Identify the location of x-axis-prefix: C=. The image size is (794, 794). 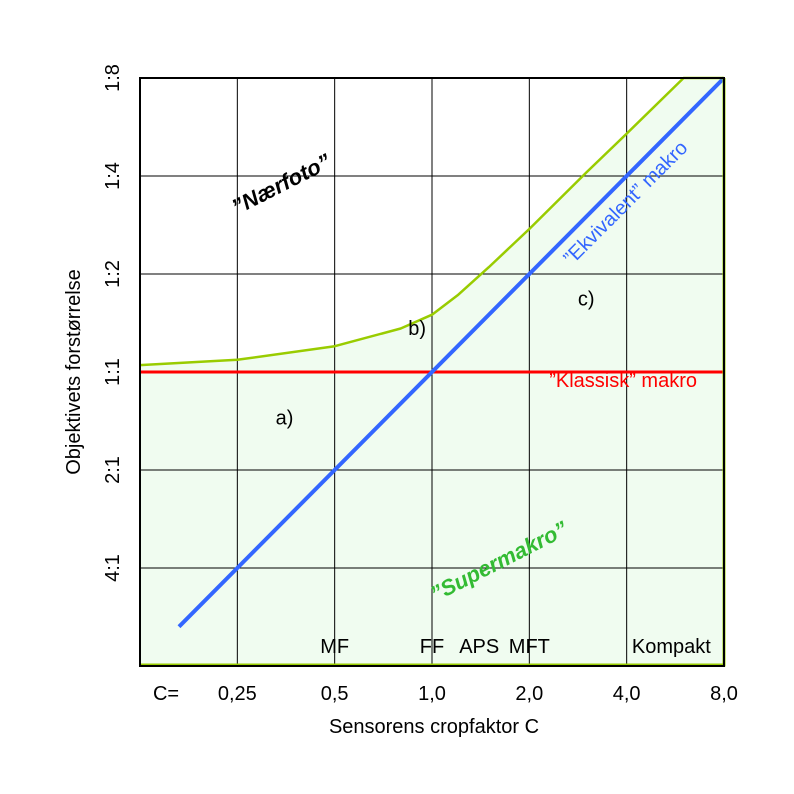
(166, 694).